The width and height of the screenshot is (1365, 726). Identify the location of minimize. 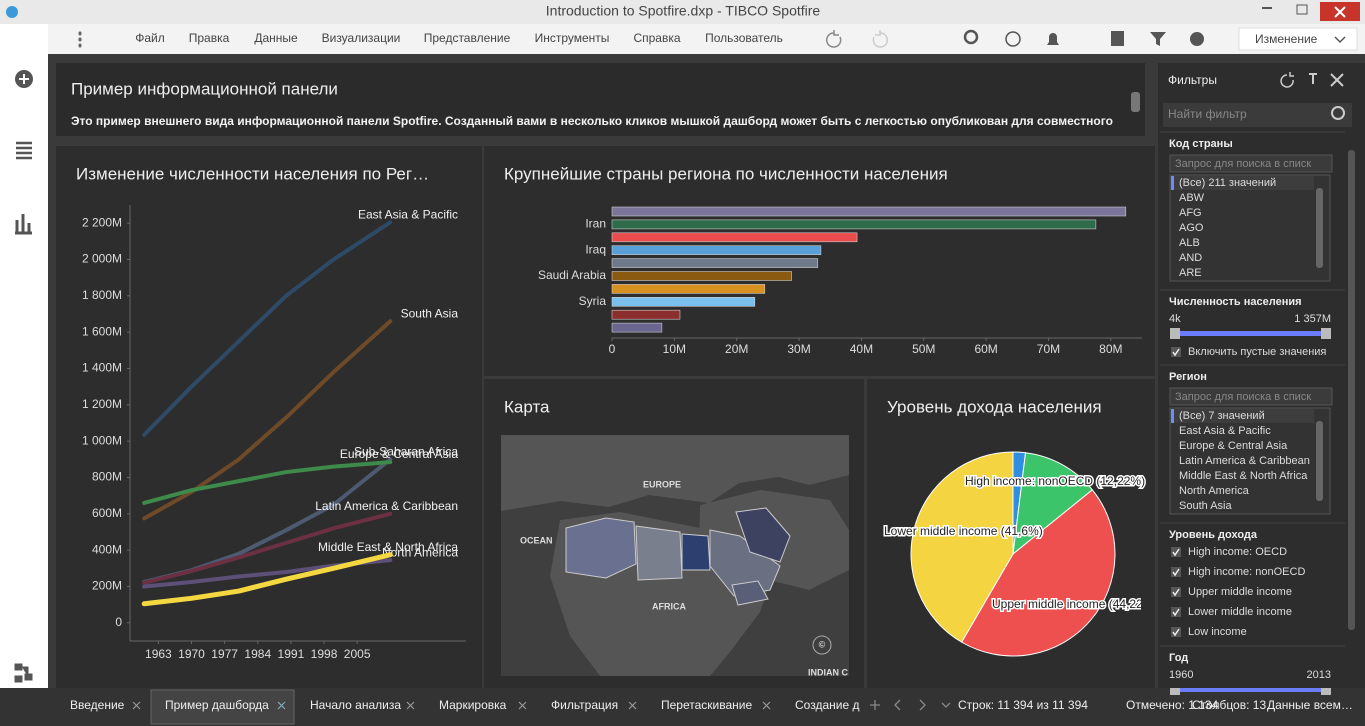
(1267, 8).